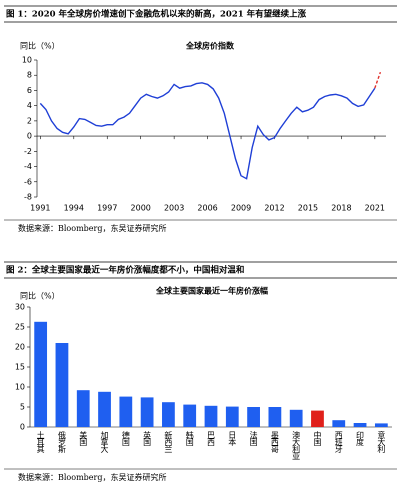 This screenshot has height=484, width=401. What do you see at coordinates (210, 46) in the screenshot?
I see `chart-title: 全球房价指数` at bounding box center [210, 46].